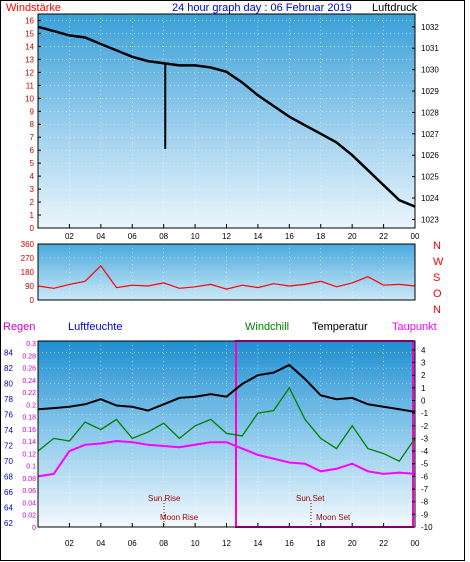  I want to click on humidity-tick-label: 76, so click(8, 415).